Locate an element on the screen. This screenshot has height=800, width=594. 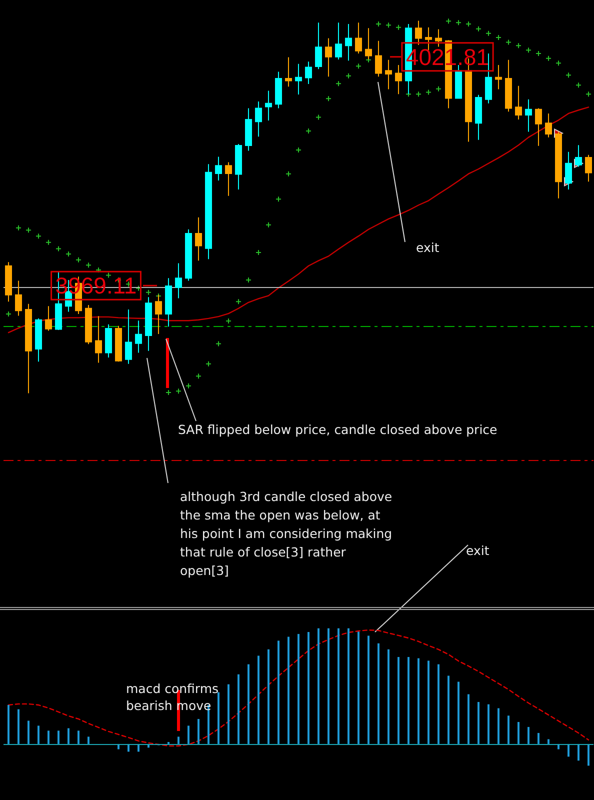
text: SAR flipped below price, candle closed above price is located at coordinates (338, 429).